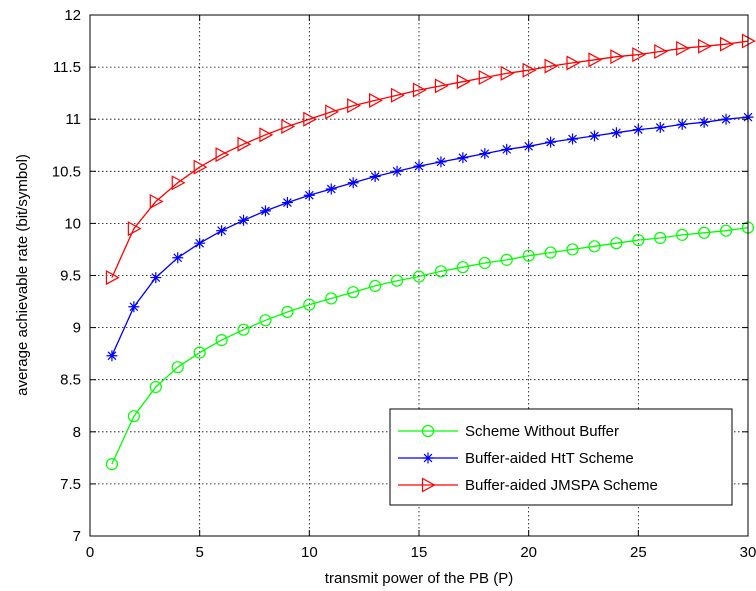 This screenshot has width=756, height=591. I want to click on x-tick-label: 25, so click(638, 552).